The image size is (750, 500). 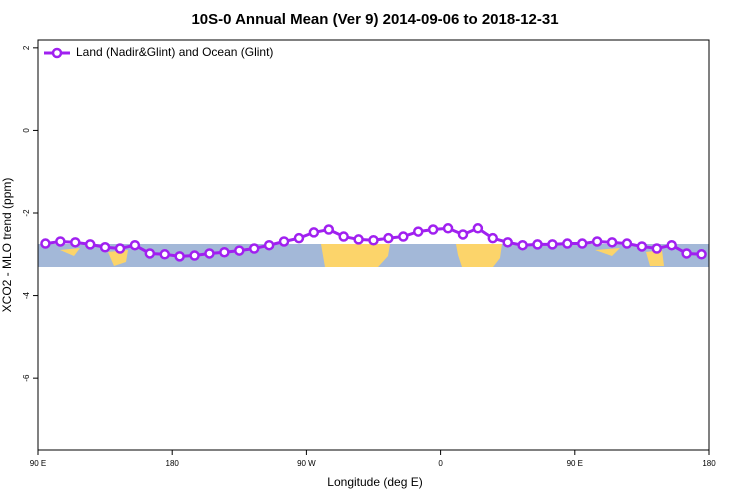 I want to click on y-tick-label: 2, so click(x=26, y=47).